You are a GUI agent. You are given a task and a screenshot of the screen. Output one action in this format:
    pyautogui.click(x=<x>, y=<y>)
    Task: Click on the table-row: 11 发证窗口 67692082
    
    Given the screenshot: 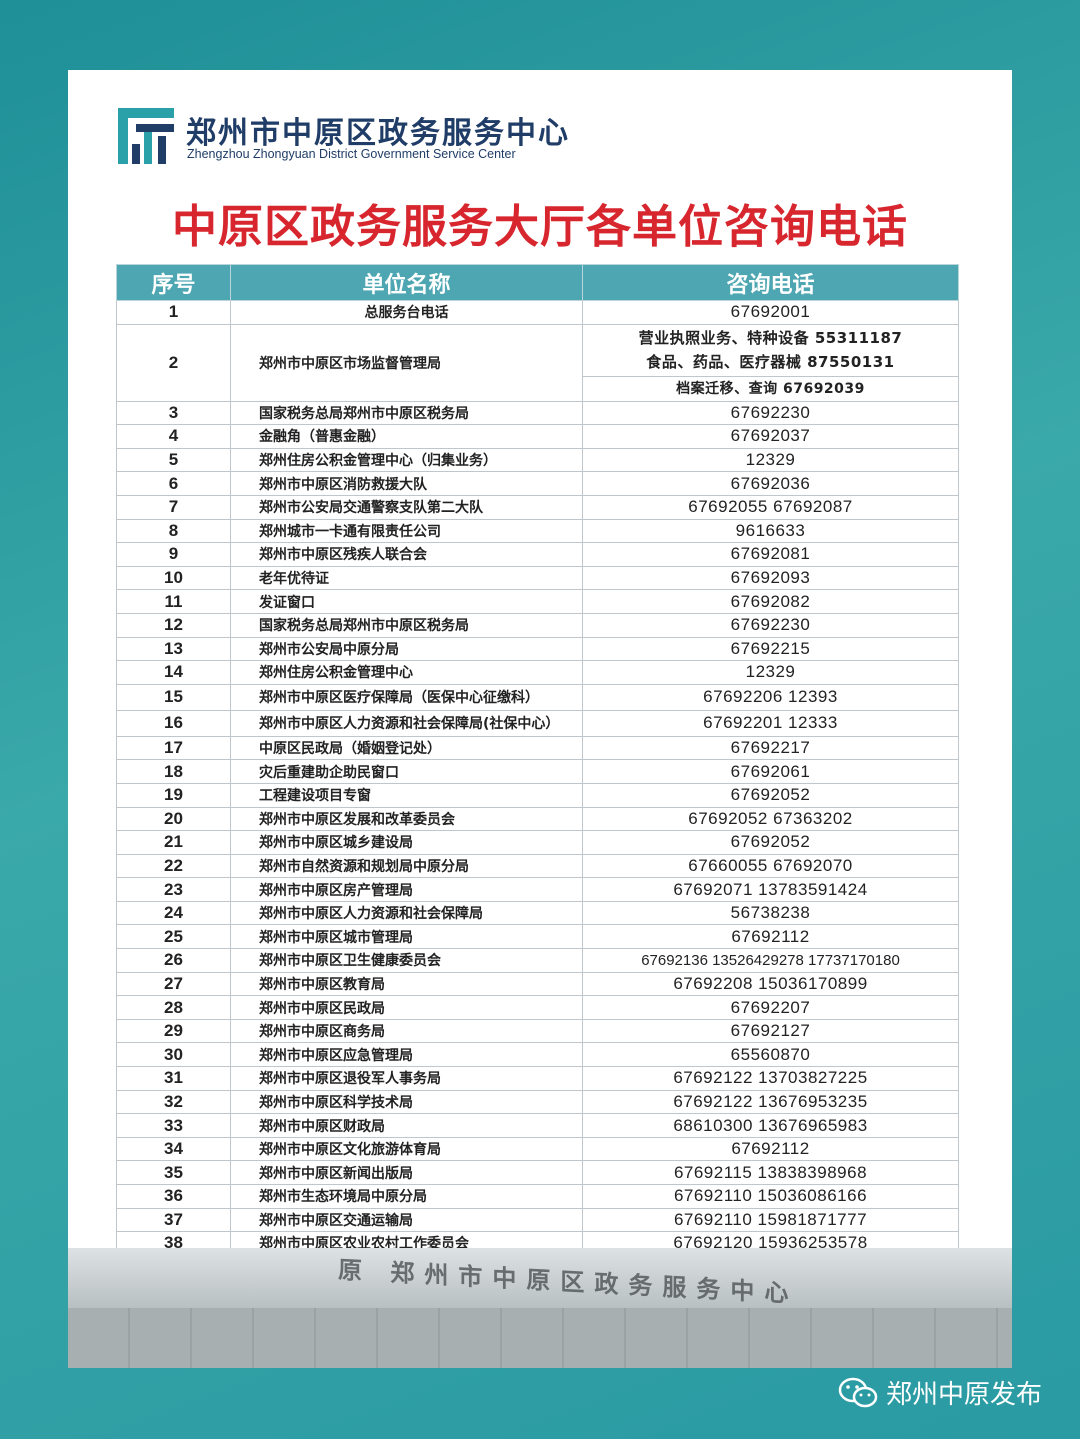 What is the action you would take?
    pyautogui.click(x=537, y=601)
    